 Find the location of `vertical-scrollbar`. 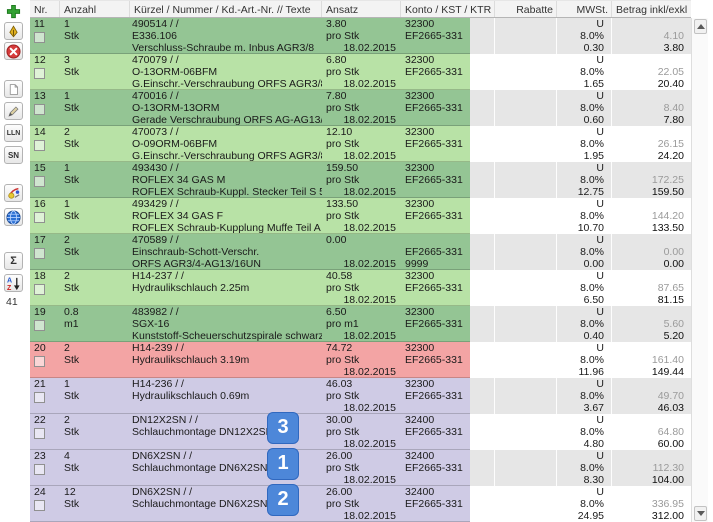

vertical-scrollbar is located at coordinates (699, 270).